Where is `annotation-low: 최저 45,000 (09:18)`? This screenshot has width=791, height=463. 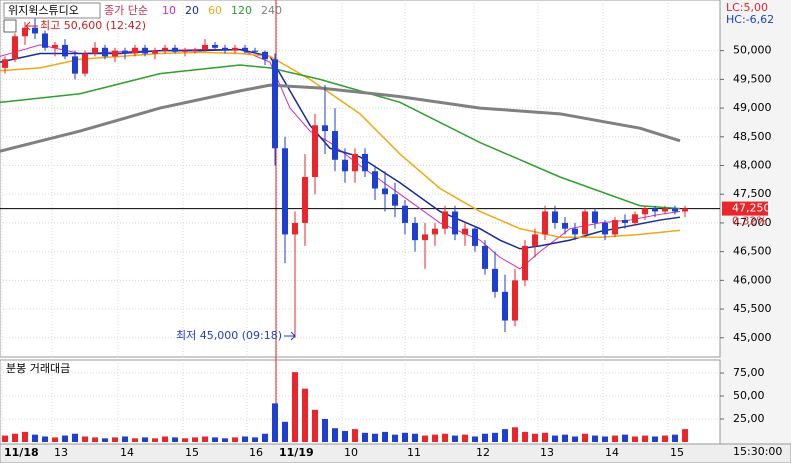 annotation-low: 최저 45,000 (09:18) is located at coordinates (229, 335).